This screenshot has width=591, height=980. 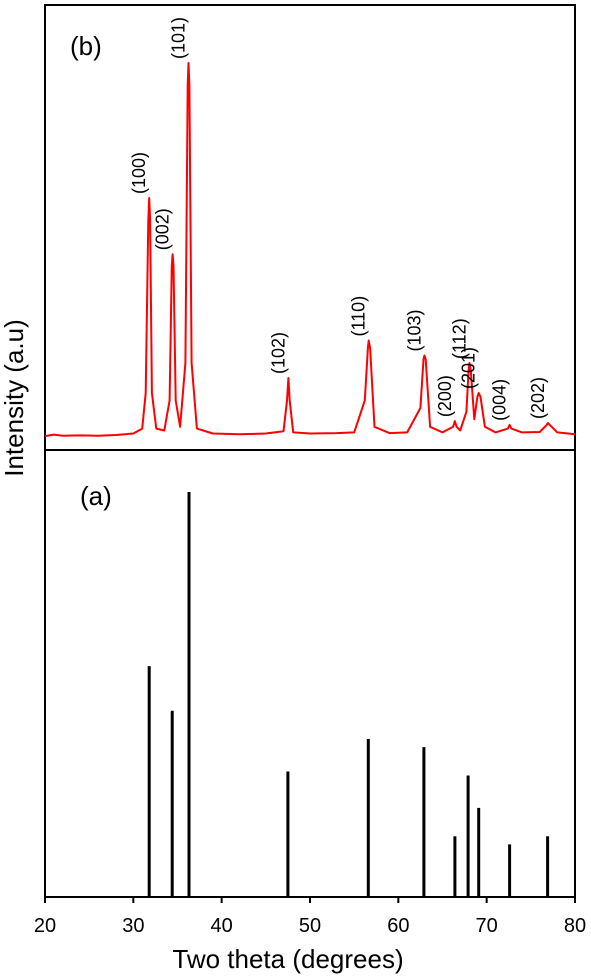 What do you see at coordinates (445, 396) in the screenshot?
I see `peak-label: (200)` at bounding box center [445, 396].